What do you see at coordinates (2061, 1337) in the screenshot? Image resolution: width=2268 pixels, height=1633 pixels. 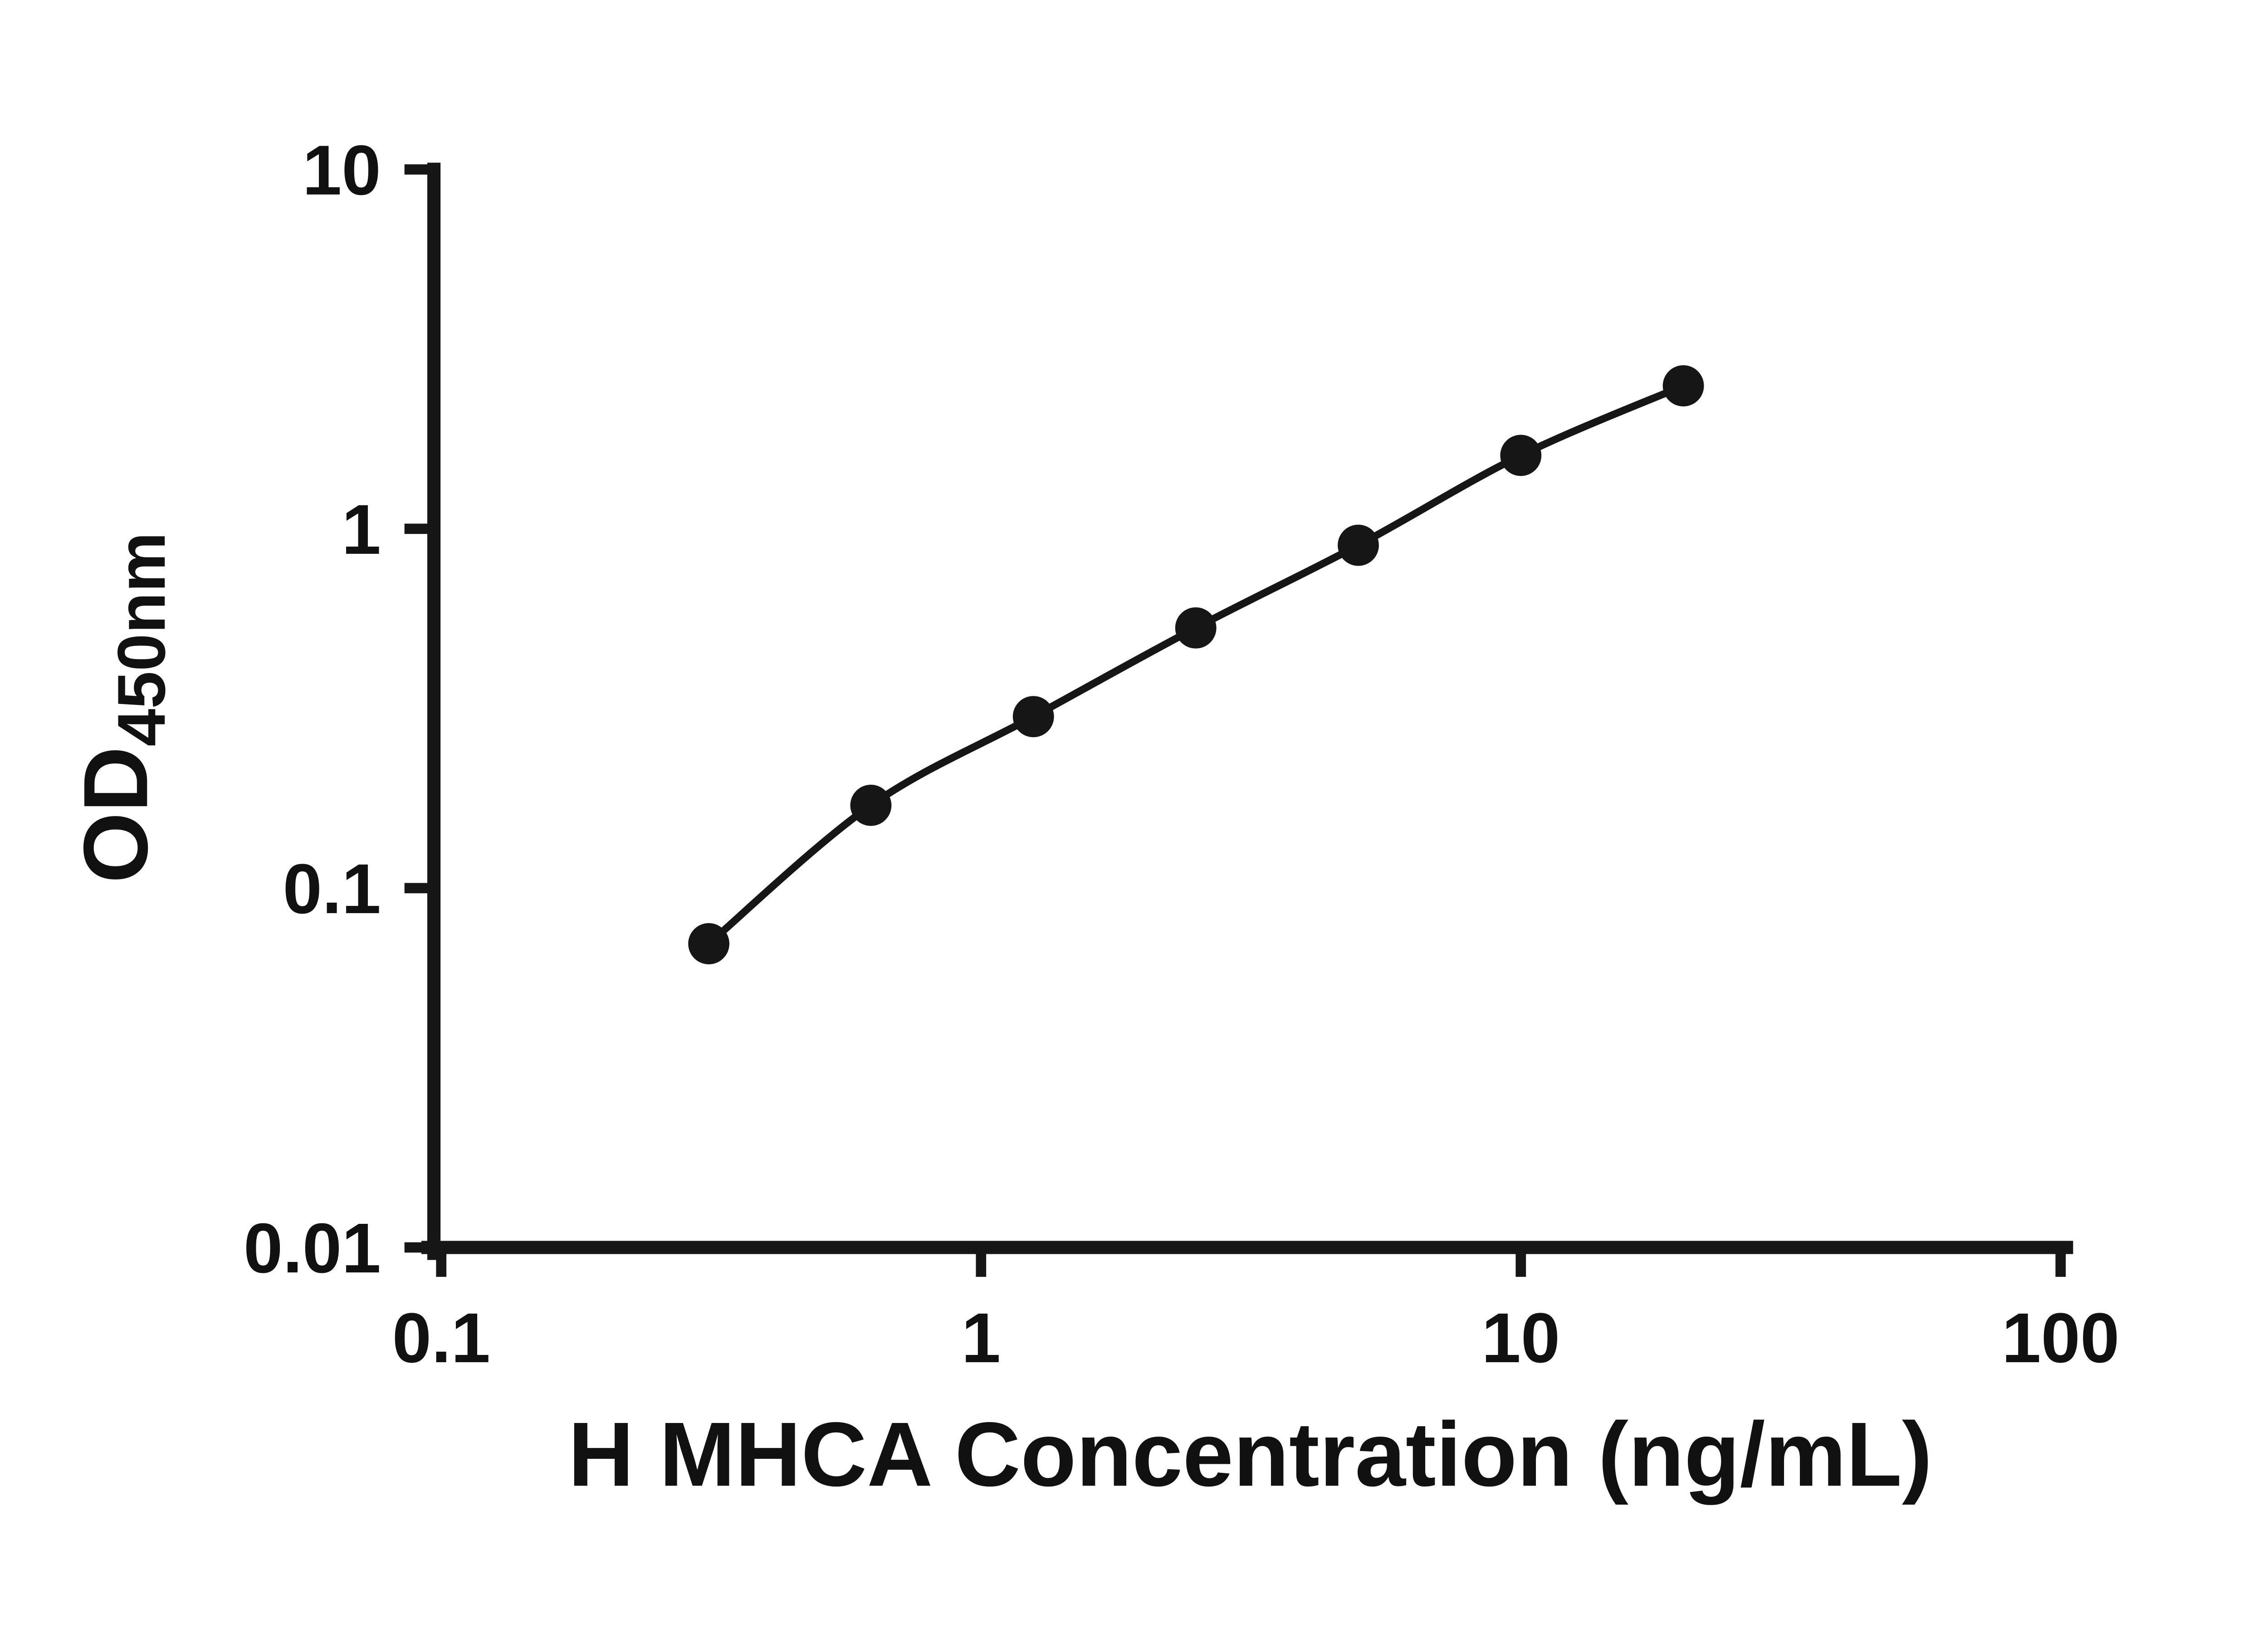 I see `x-tick-label: 100` at bounding box center [2061, 1337].